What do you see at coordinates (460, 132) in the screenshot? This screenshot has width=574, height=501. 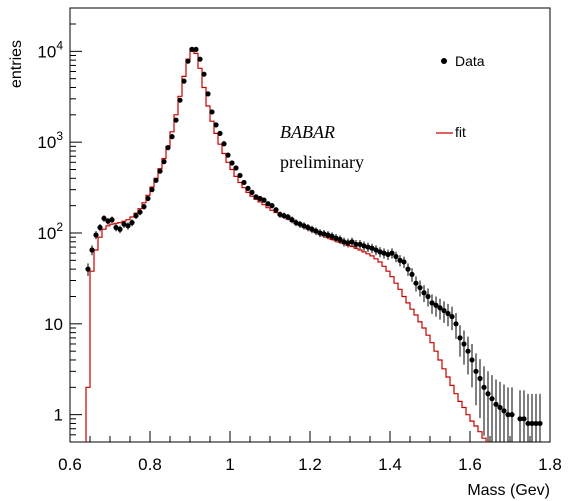 I see `legend-fit-label: fit` at bounding box center [460, 132].